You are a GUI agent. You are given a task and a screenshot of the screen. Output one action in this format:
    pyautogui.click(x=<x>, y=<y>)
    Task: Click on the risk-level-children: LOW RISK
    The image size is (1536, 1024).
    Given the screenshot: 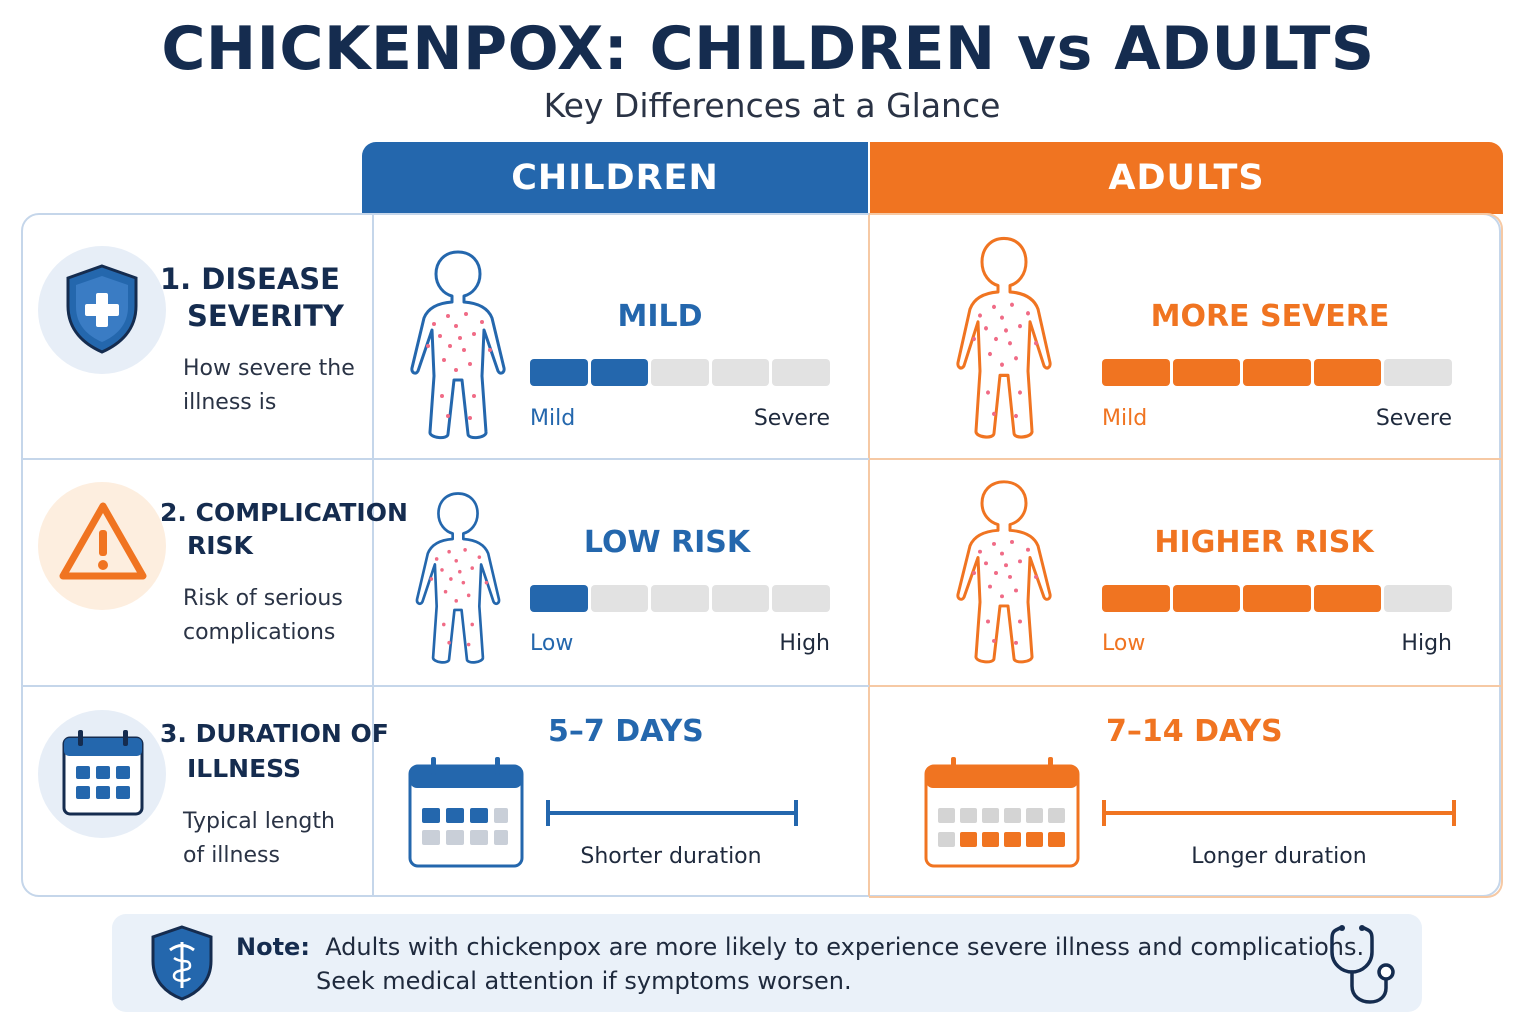 What is the action you would take?
    pyautogui.click(x=667, y=542)
    